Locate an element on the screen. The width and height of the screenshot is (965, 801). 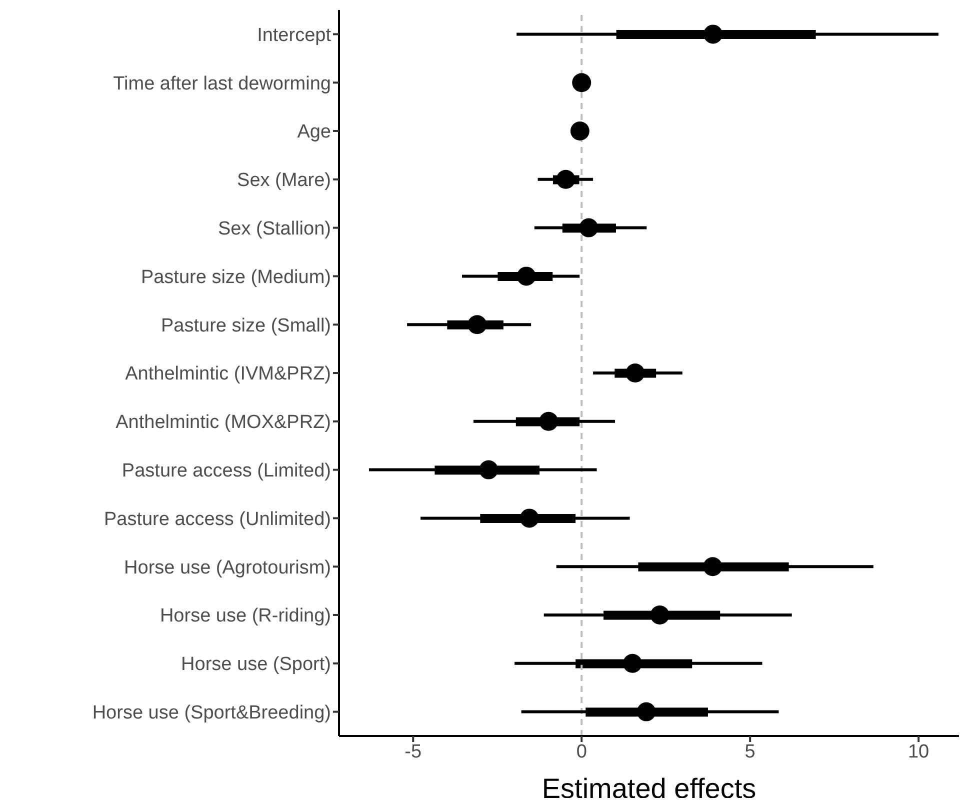
y-tick-label: Sex (Stallion) is located at coordinates (274, 229).